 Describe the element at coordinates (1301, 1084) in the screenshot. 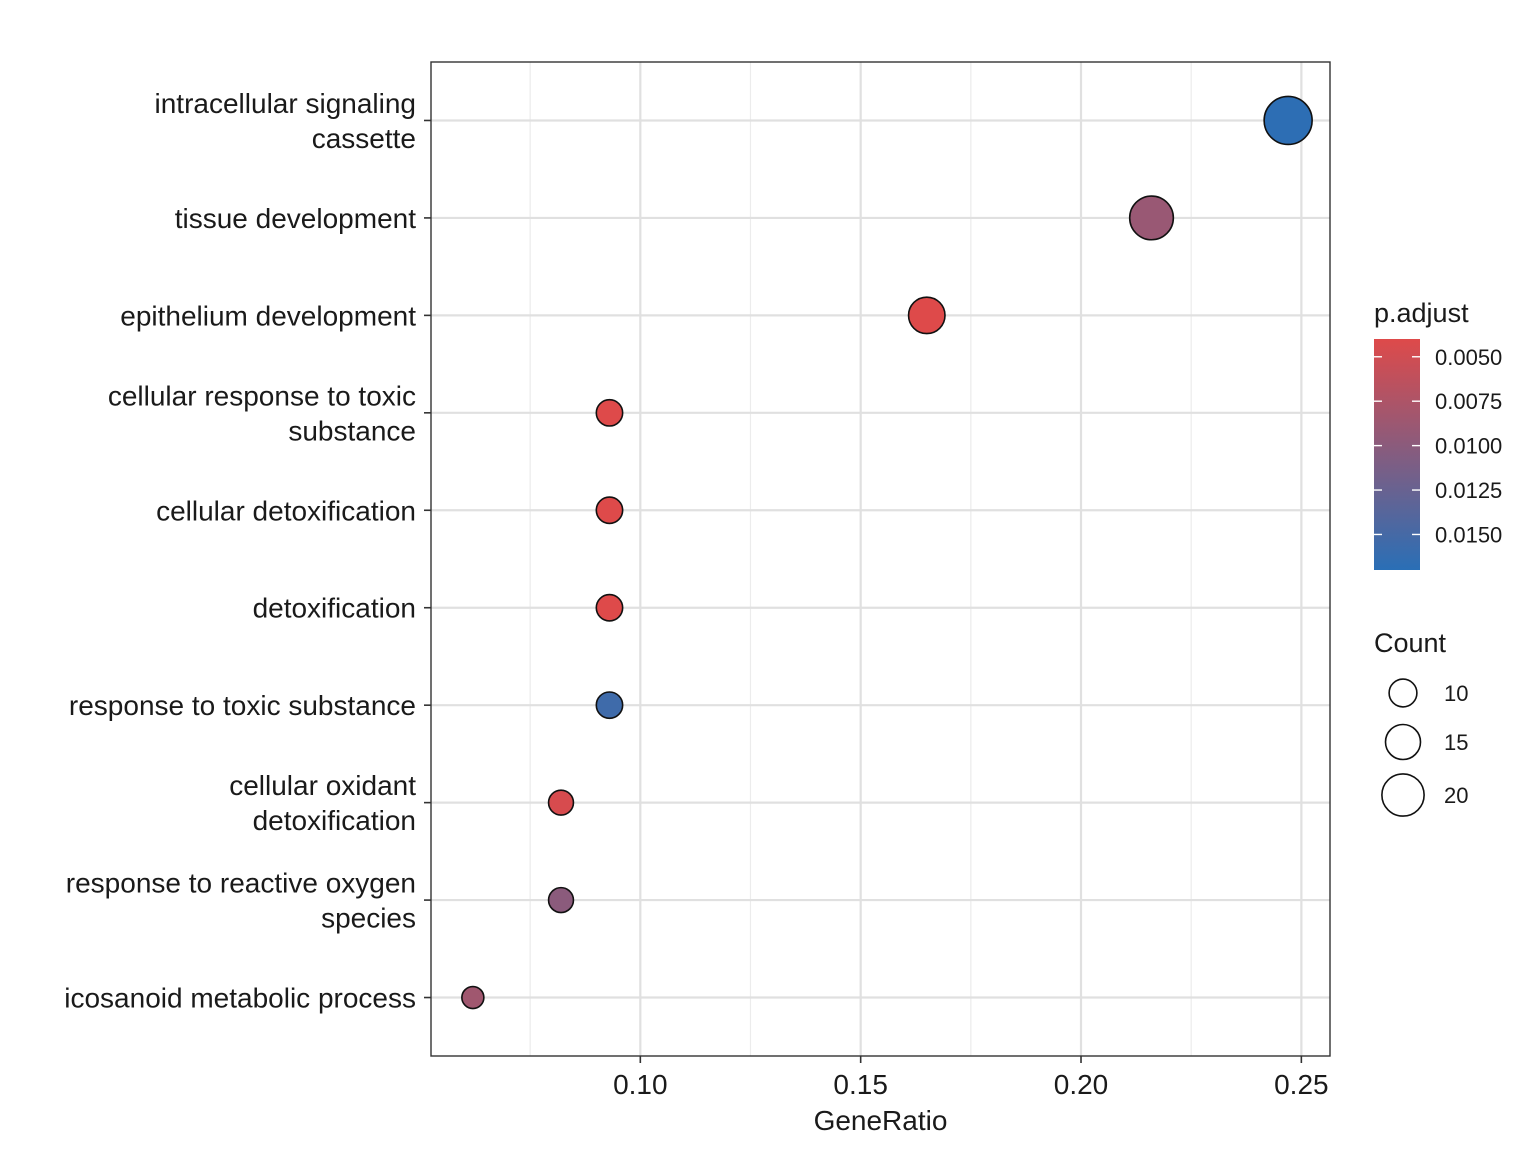

I see `x-tick-label: 0.25` at that location.